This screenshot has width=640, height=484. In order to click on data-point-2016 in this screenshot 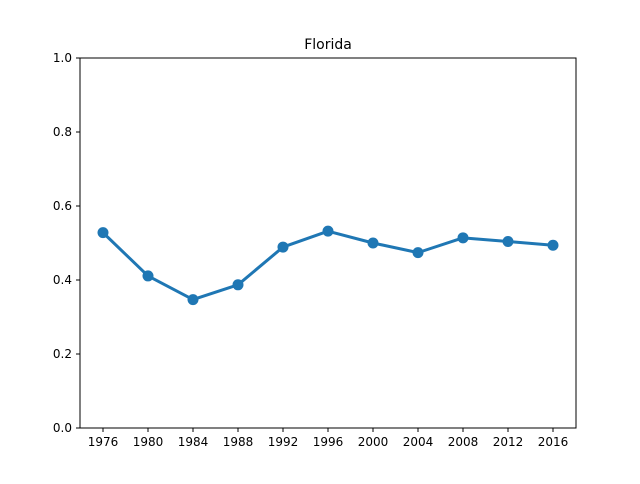, I will do `click(553, 245)`.